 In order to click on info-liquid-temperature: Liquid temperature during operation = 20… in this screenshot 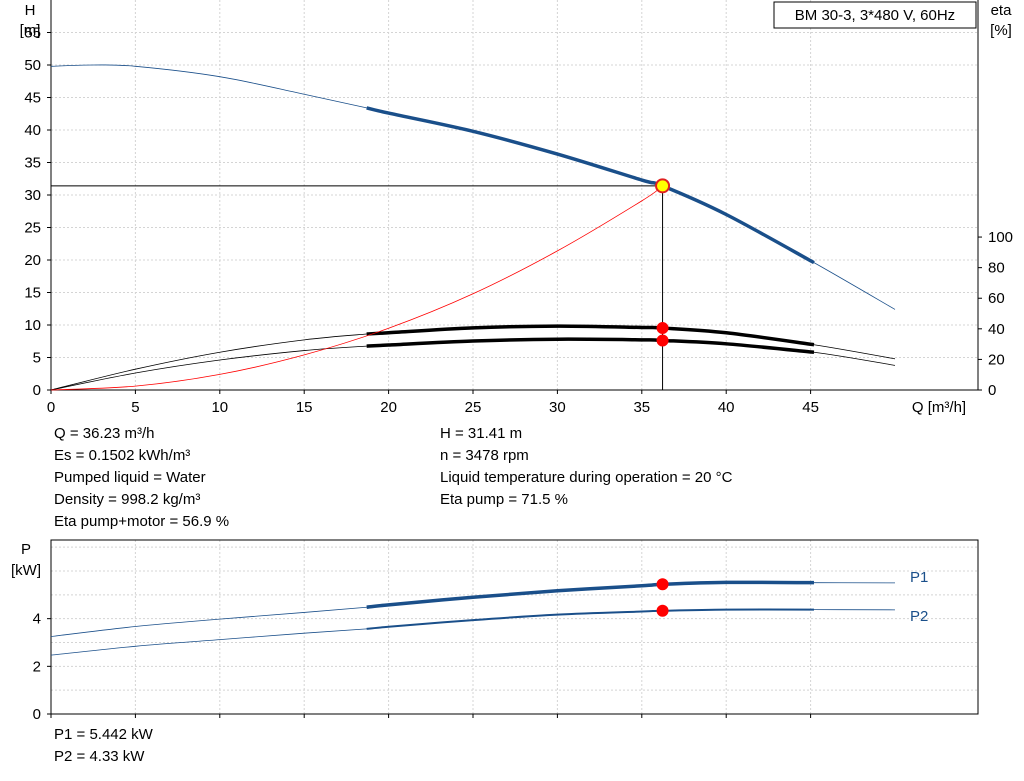, I will do `click(586, 477)`.